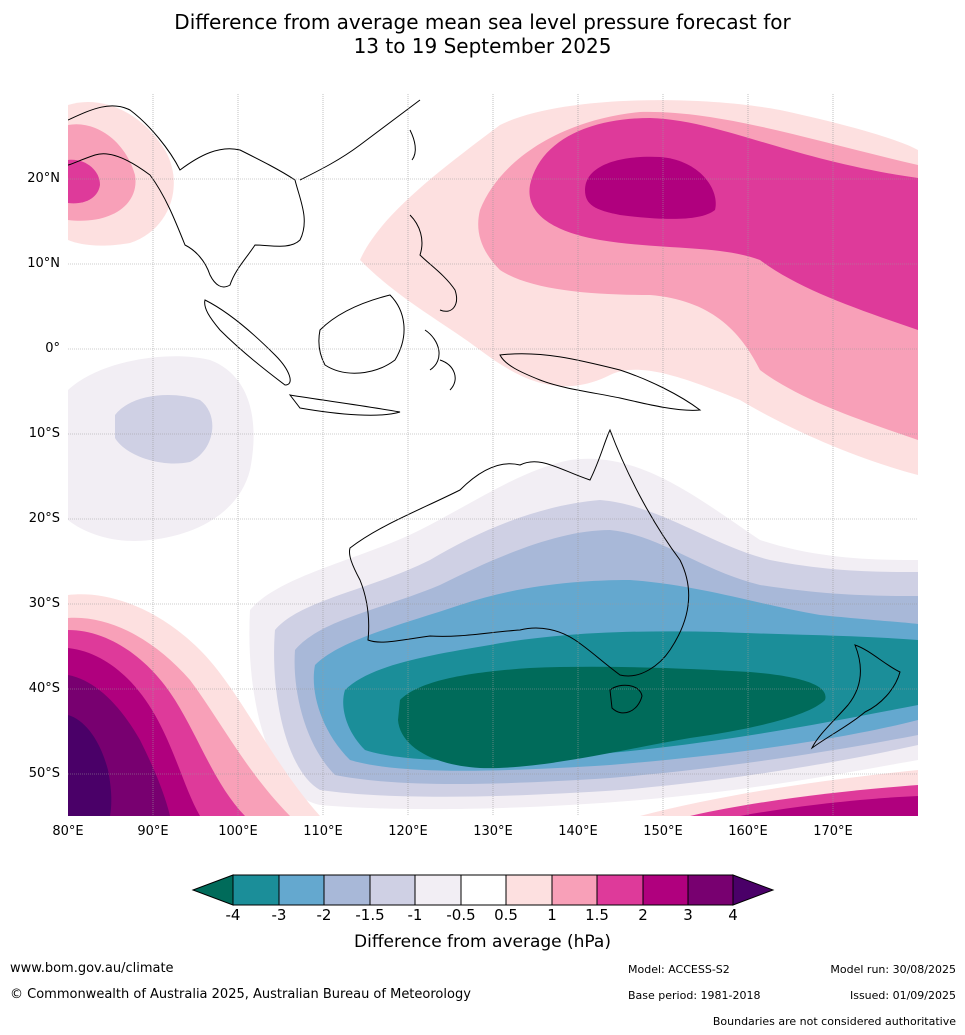 The height and width of the screenshot is (1035, 965). I want to click on lat-tick-10s: 10°S, so click(44, 433).